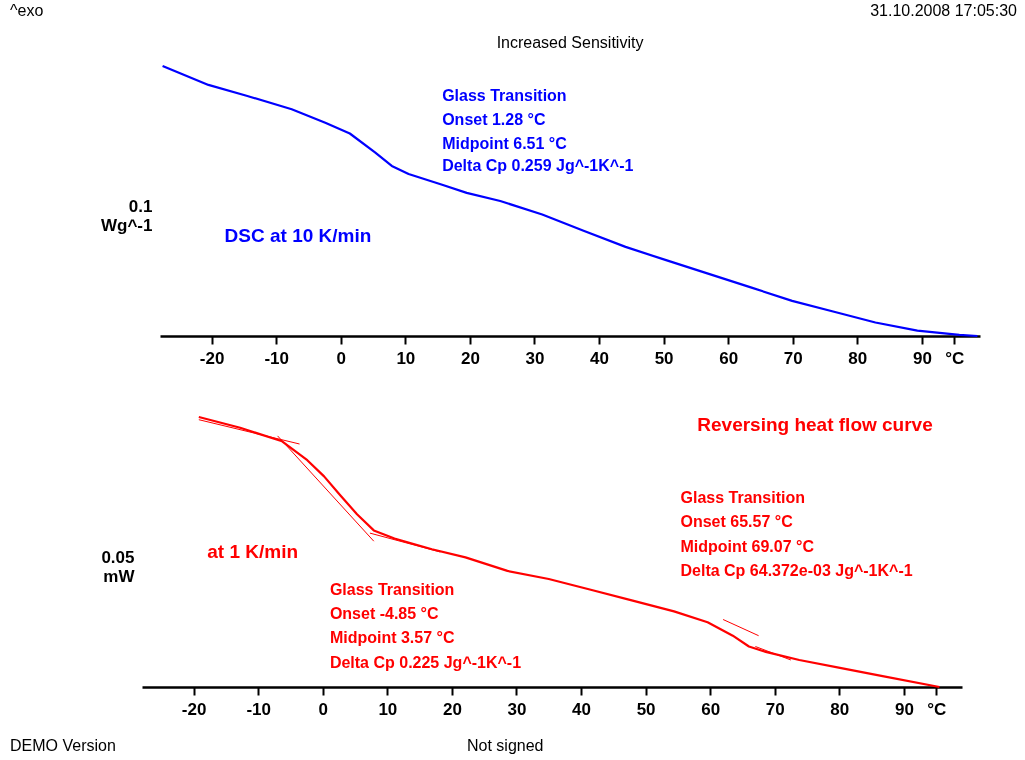 The height and width of the screenshot is (760, 1025). I want to click on y-axis-title: 0.05 mW, so click(118, 566).